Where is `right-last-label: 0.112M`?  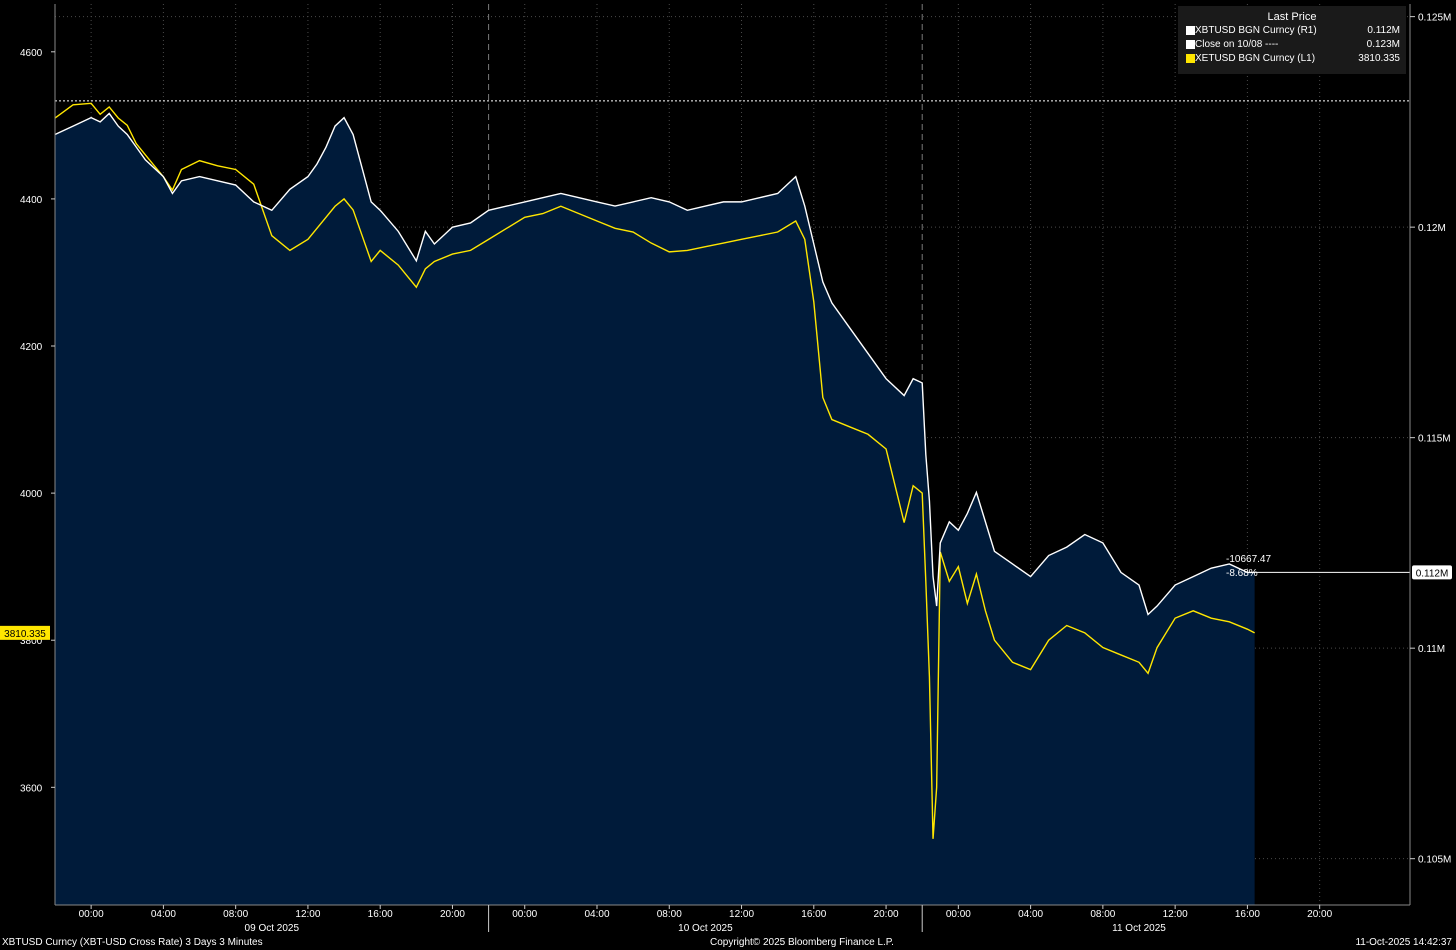 right-last-label: 0.112M is located at coordinates (1432, 573).